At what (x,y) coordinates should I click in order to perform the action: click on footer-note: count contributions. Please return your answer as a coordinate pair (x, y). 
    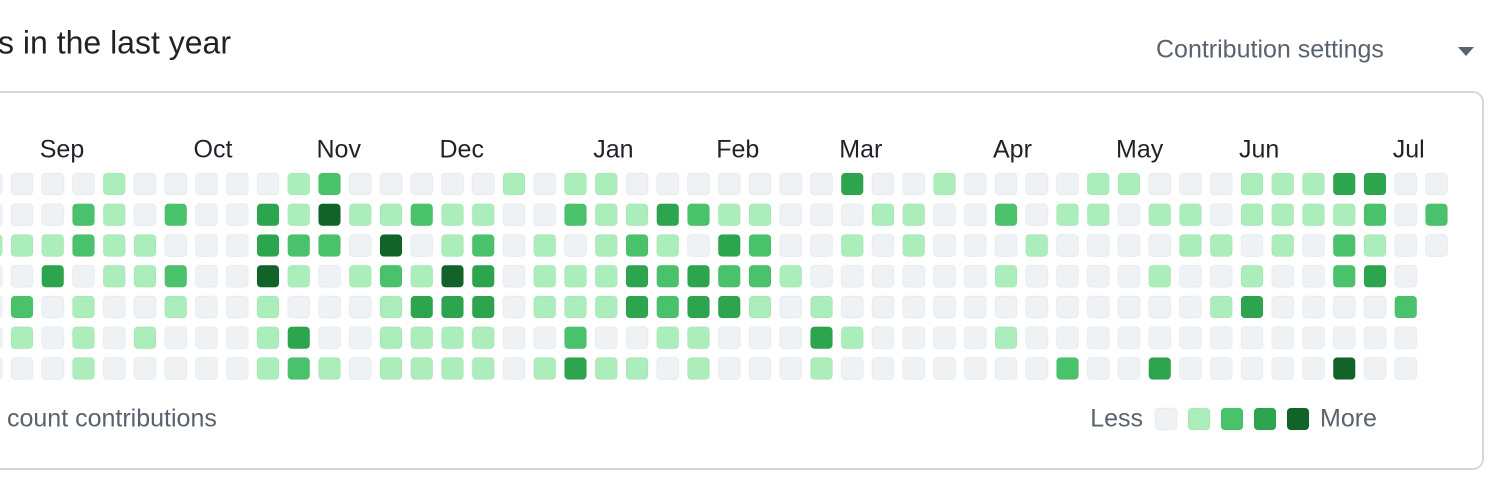
    Looking at the image, I should click on (112, 419).